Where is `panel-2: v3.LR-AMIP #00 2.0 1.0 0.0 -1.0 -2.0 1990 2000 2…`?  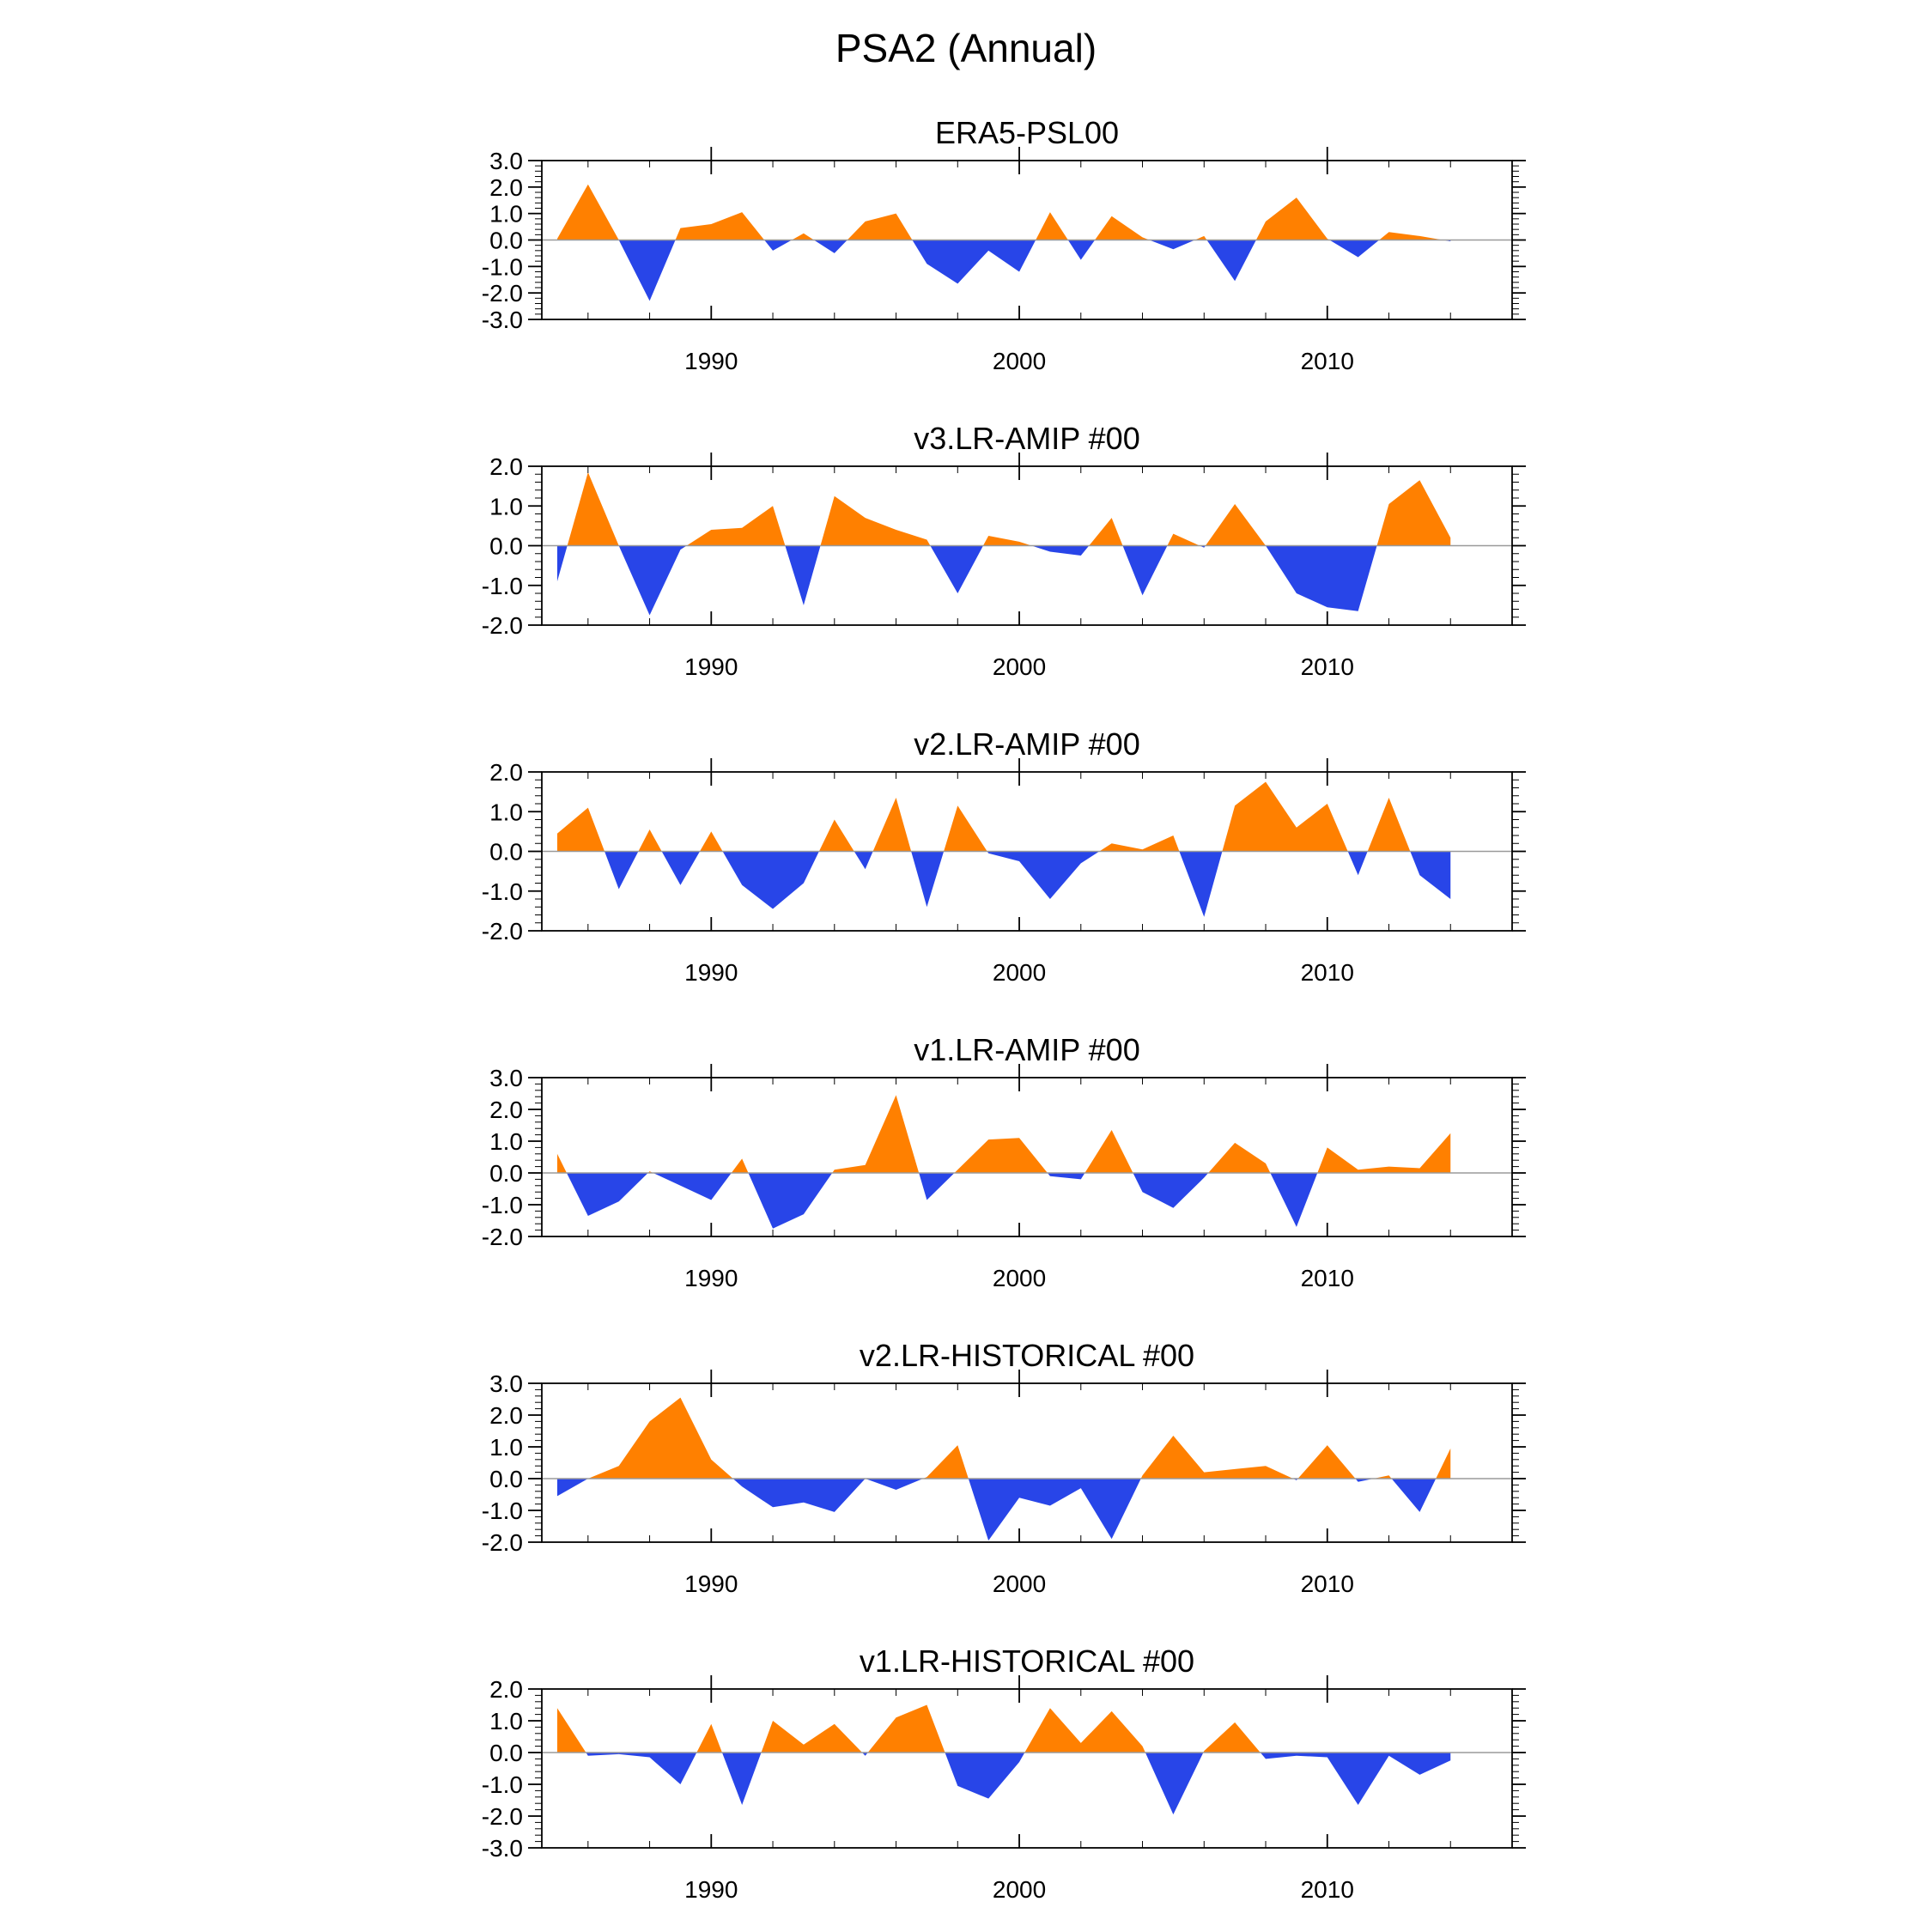
panel-2: v3.LR-AMIP #00 2.0 1.0 0.0 -1.0 -2.0 1990 2000 2… is located at coordinates (1004, 550).